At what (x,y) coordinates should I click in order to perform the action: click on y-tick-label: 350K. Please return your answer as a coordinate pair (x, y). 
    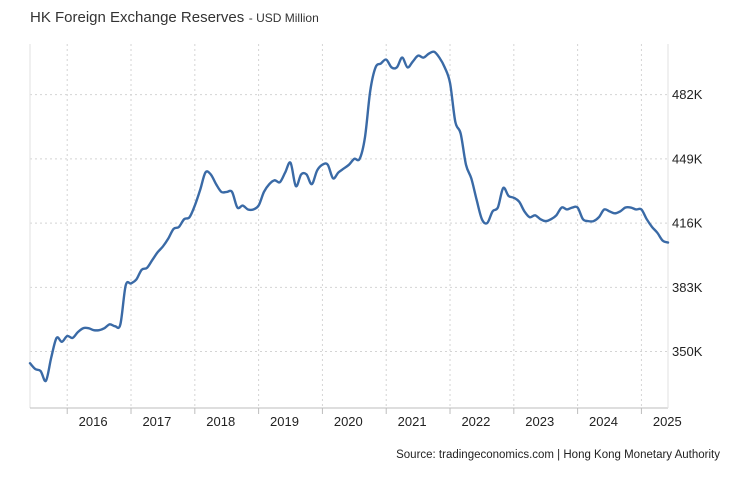
    Looking at the image, I should click on (687, 351).